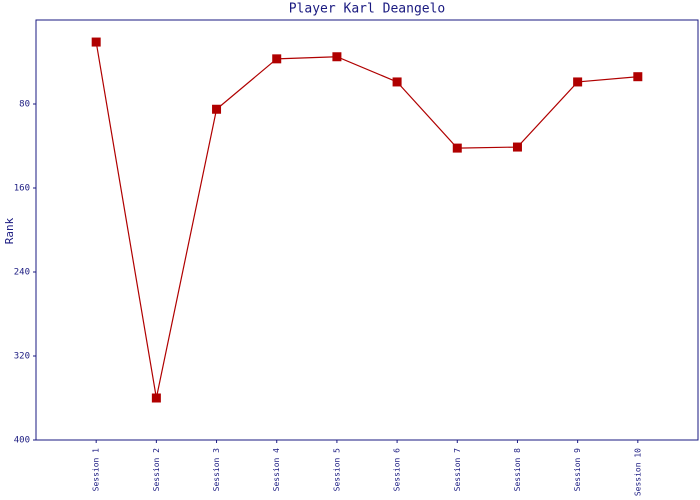 The width and height of the screenshot is (700, 500). Describe the element at coordinates (367, 9) in the screenshot. I see `chart-title: Player Karl Deangelo` at that location.